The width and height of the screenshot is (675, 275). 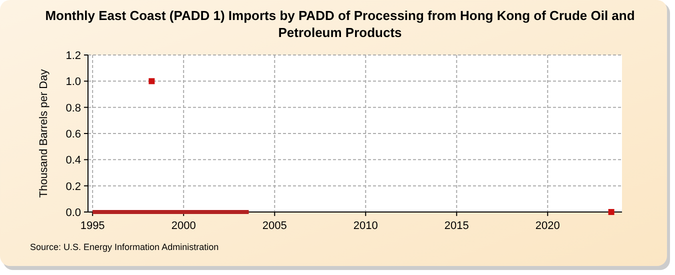 I want to click on x-tick-label: 2015, so click(x=456, y=226).